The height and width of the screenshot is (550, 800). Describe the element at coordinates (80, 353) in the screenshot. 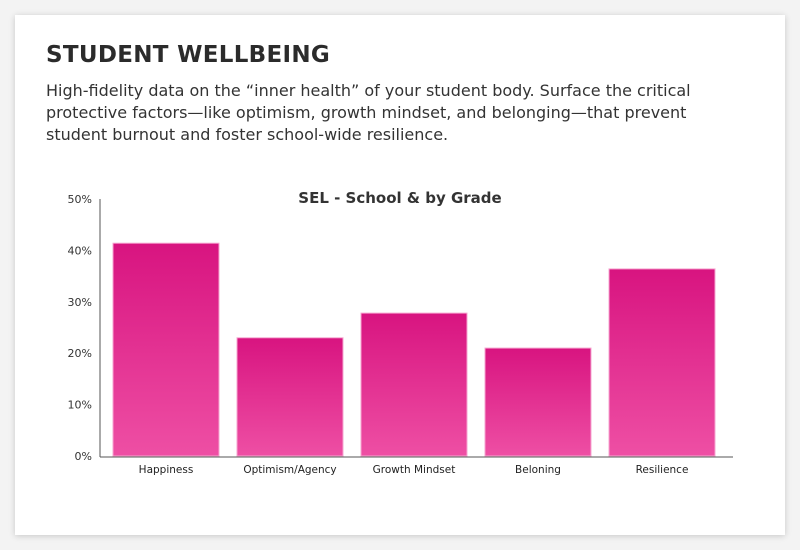

I see `y-tick-label: 20%` at that location.